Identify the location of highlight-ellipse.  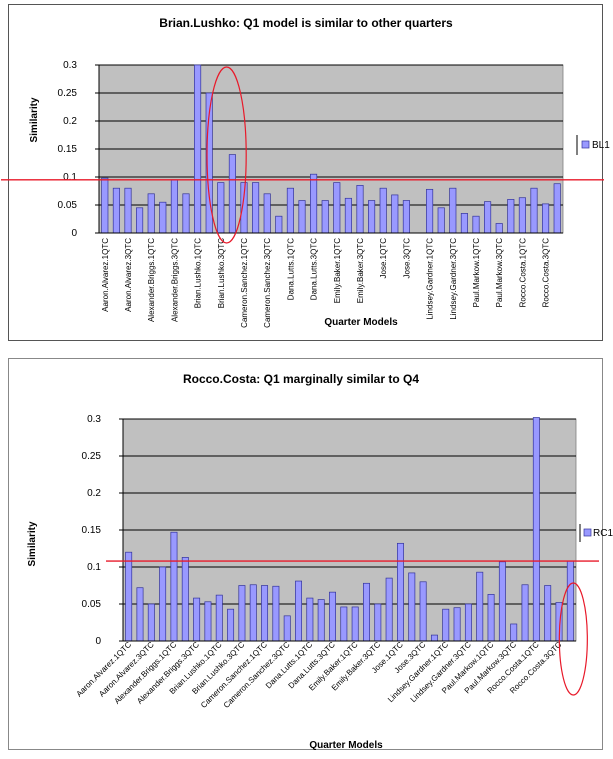
(226, 155).